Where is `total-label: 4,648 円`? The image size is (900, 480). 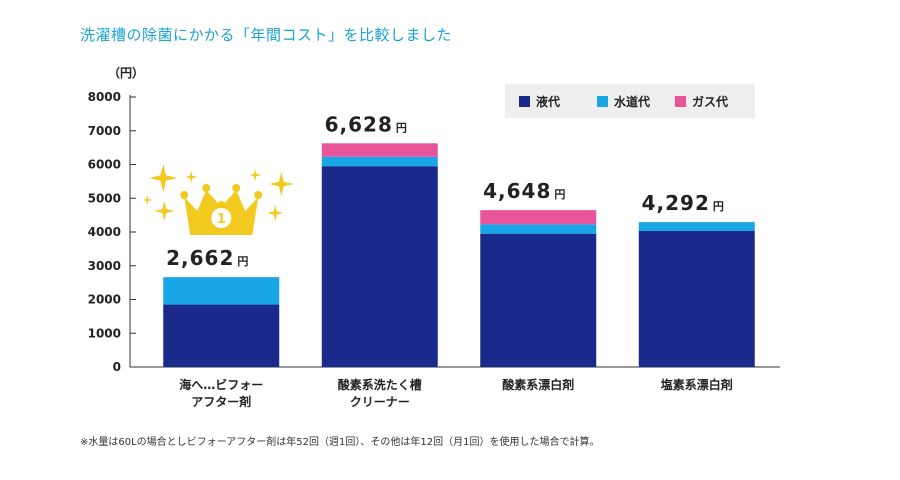 total-label: 4,648 円 is located at coordinates (524, 191).